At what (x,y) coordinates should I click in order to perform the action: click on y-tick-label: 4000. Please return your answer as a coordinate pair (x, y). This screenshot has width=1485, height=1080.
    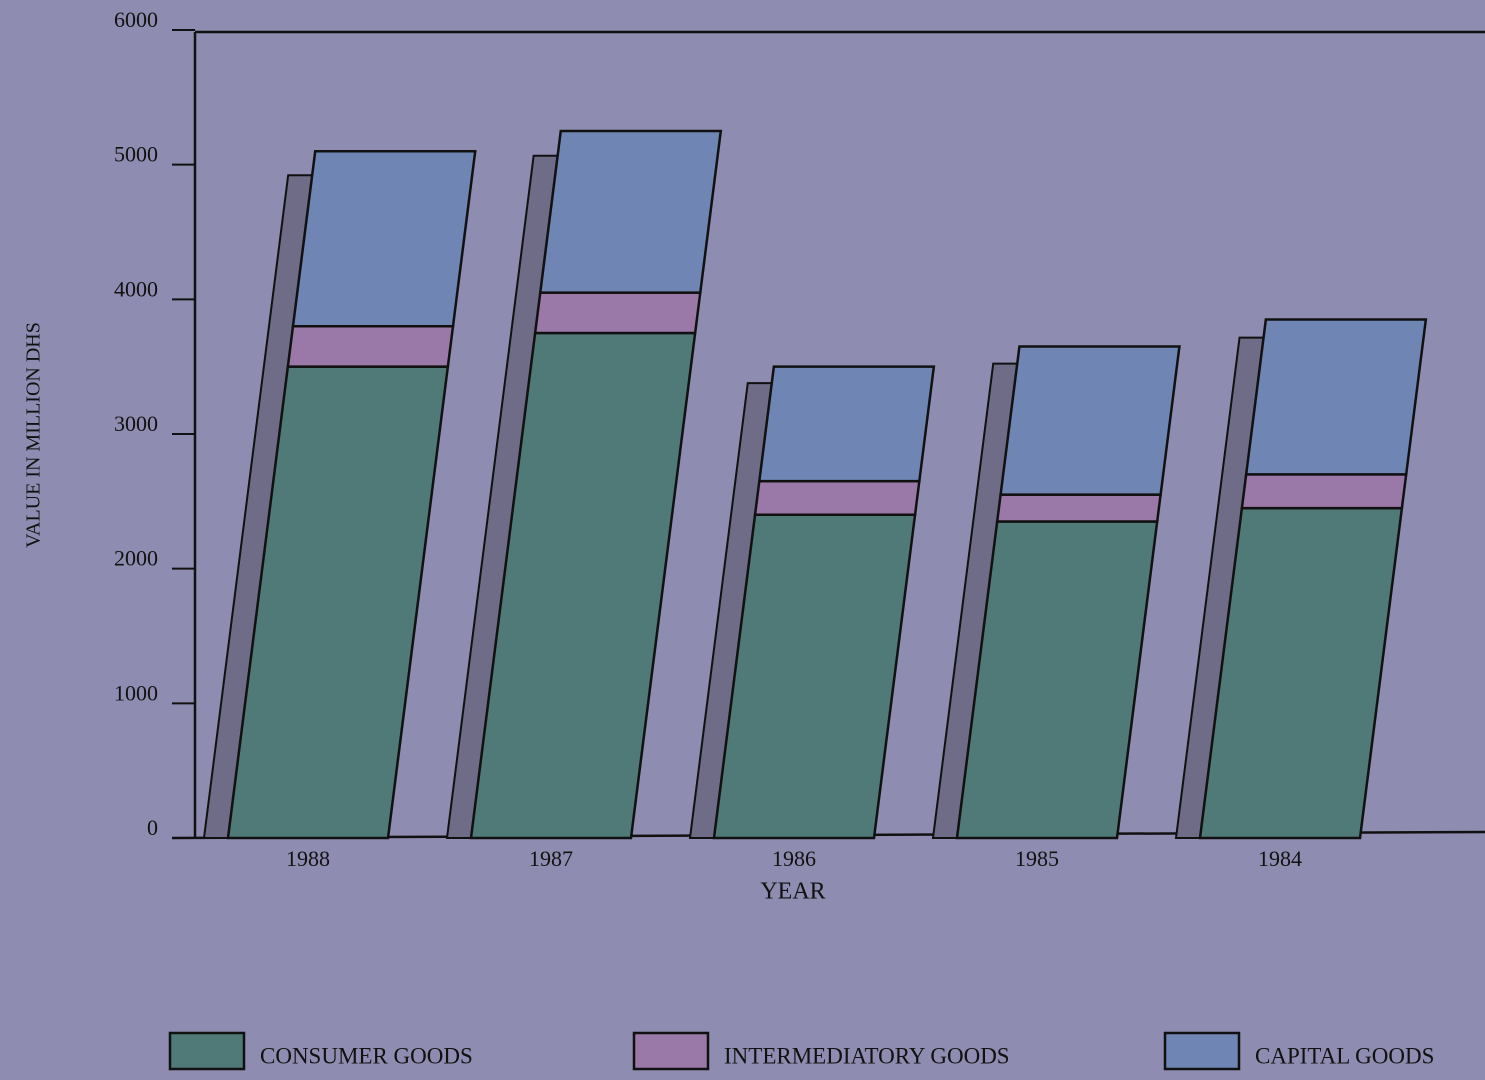
    Looking at the image, I should click on (136, 288).